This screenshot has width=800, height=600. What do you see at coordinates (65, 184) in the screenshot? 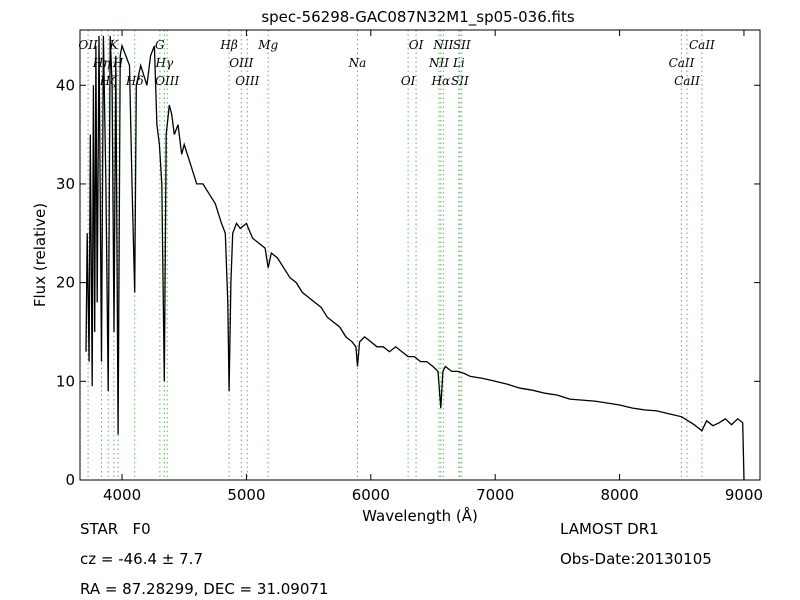
I see `y-tick-label: 30` at bounding box center [65, 184].